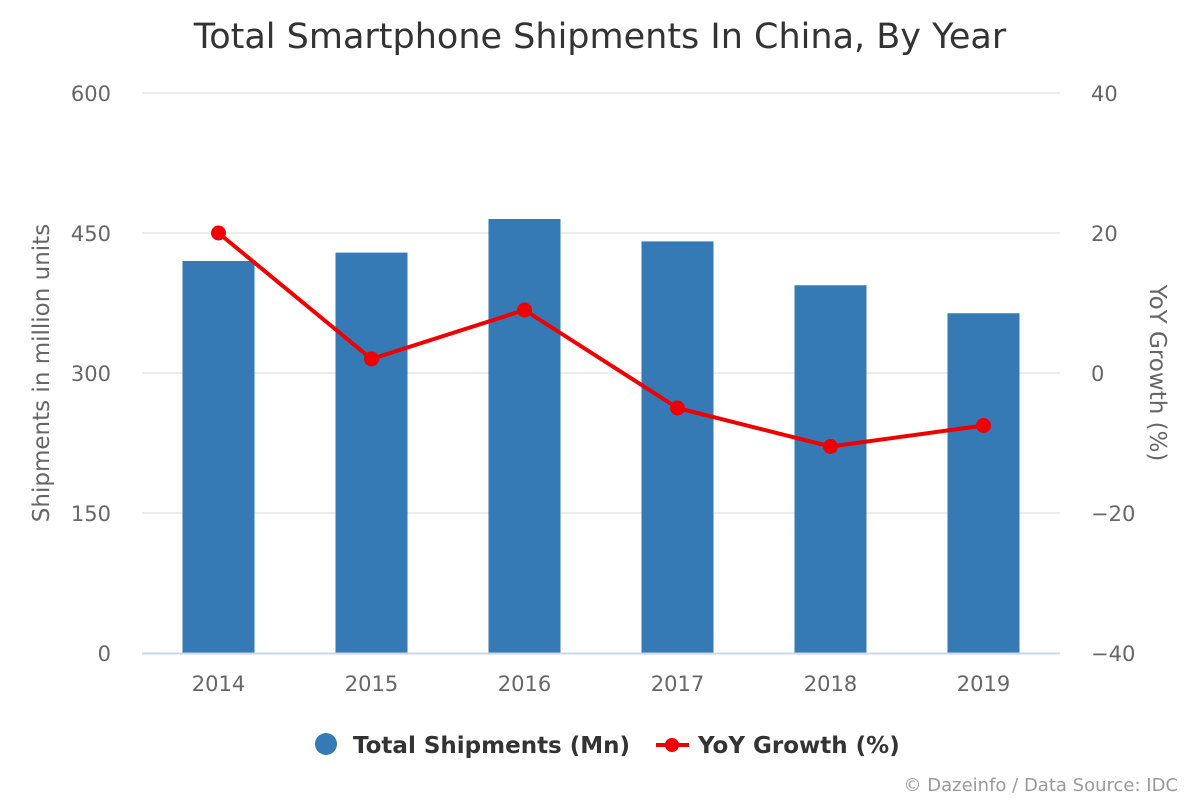 The image size is (1200, 804). I want to click on y-left-tick-label: 0, so click(104, 654).